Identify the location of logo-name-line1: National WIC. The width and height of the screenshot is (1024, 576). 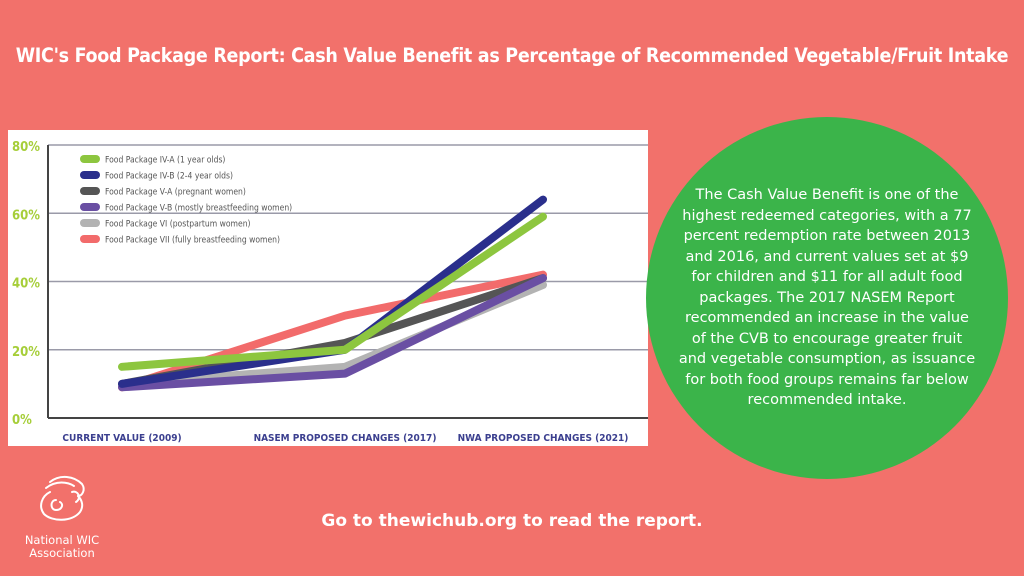
(62, 540).